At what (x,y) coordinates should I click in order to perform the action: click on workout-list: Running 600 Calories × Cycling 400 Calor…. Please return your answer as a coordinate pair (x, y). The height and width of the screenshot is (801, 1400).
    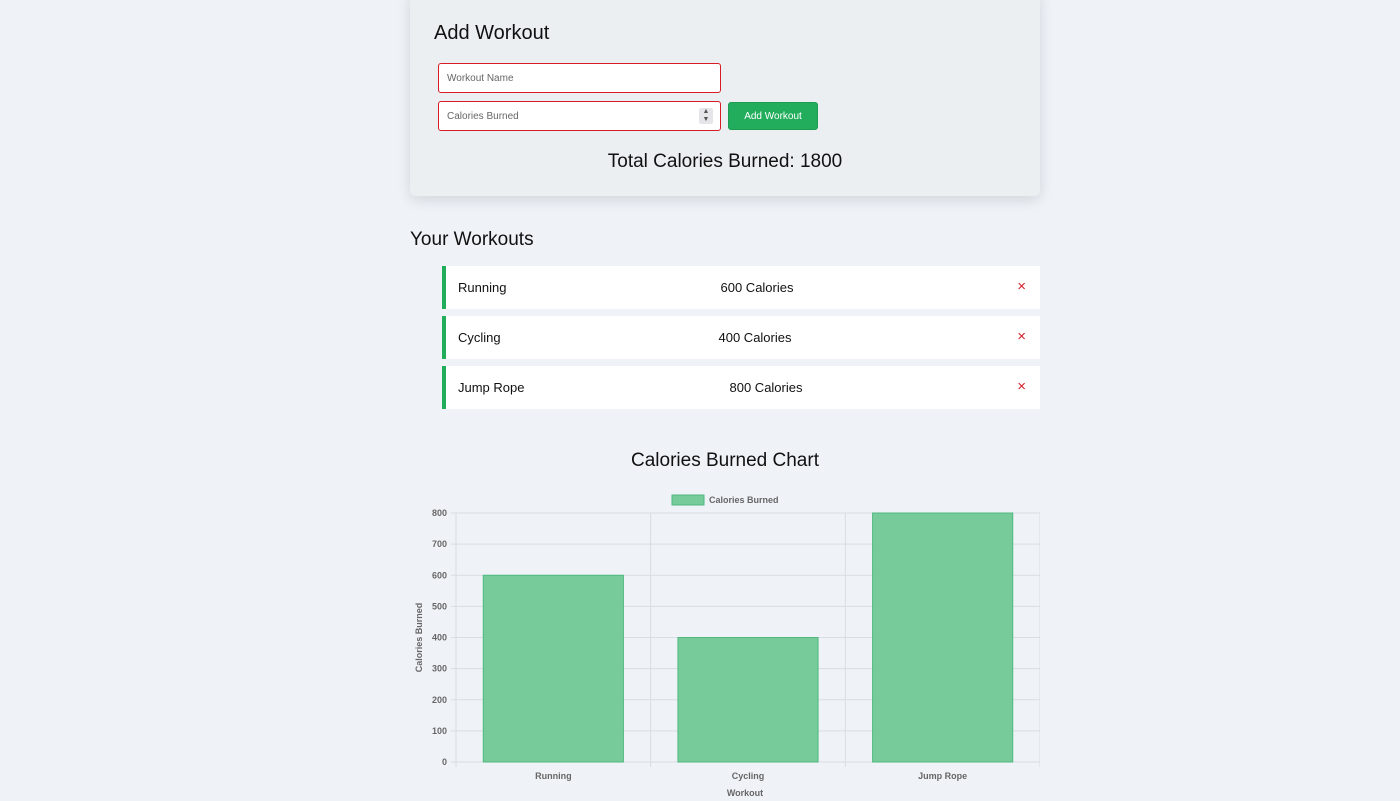
    Looking at the image, I should click on (741, 341).